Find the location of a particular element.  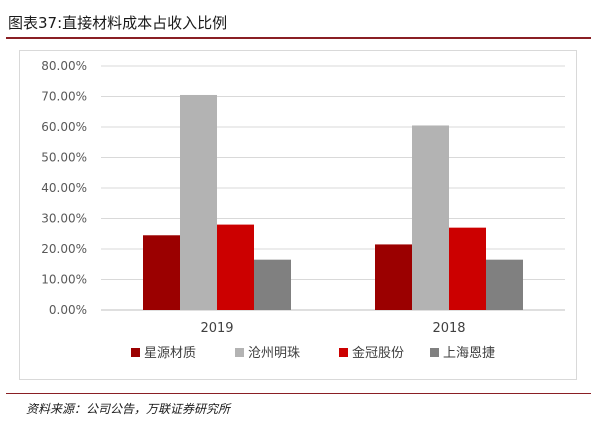

y-tick-label: 60.00% is located at coordinates (64, 127).